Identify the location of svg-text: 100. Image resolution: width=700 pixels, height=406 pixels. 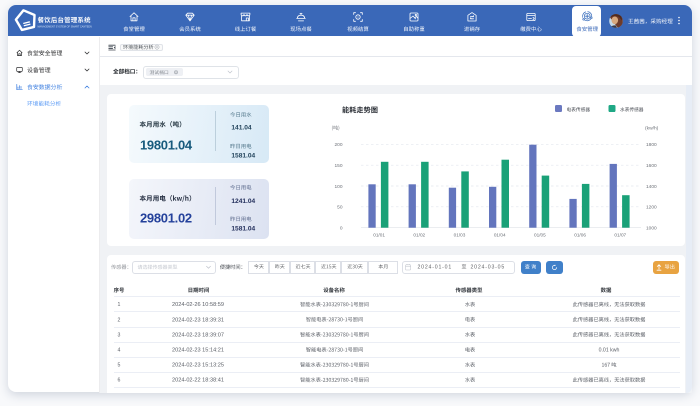
(338, 187).